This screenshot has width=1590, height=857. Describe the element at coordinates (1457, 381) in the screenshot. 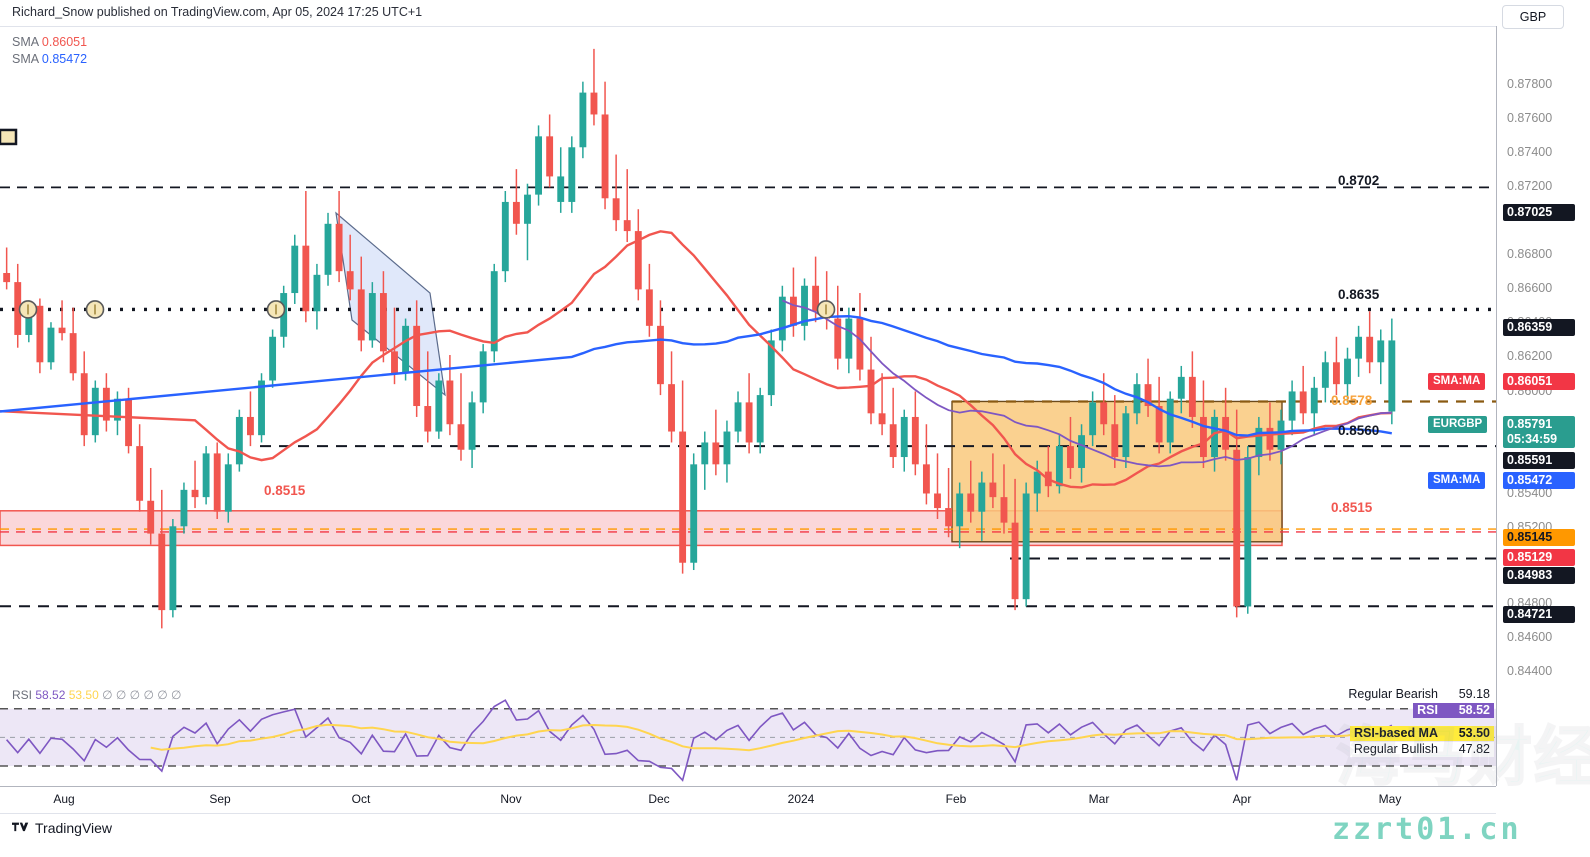

I see `indicator-tag-sma-fast: SMA:MA` at that location.